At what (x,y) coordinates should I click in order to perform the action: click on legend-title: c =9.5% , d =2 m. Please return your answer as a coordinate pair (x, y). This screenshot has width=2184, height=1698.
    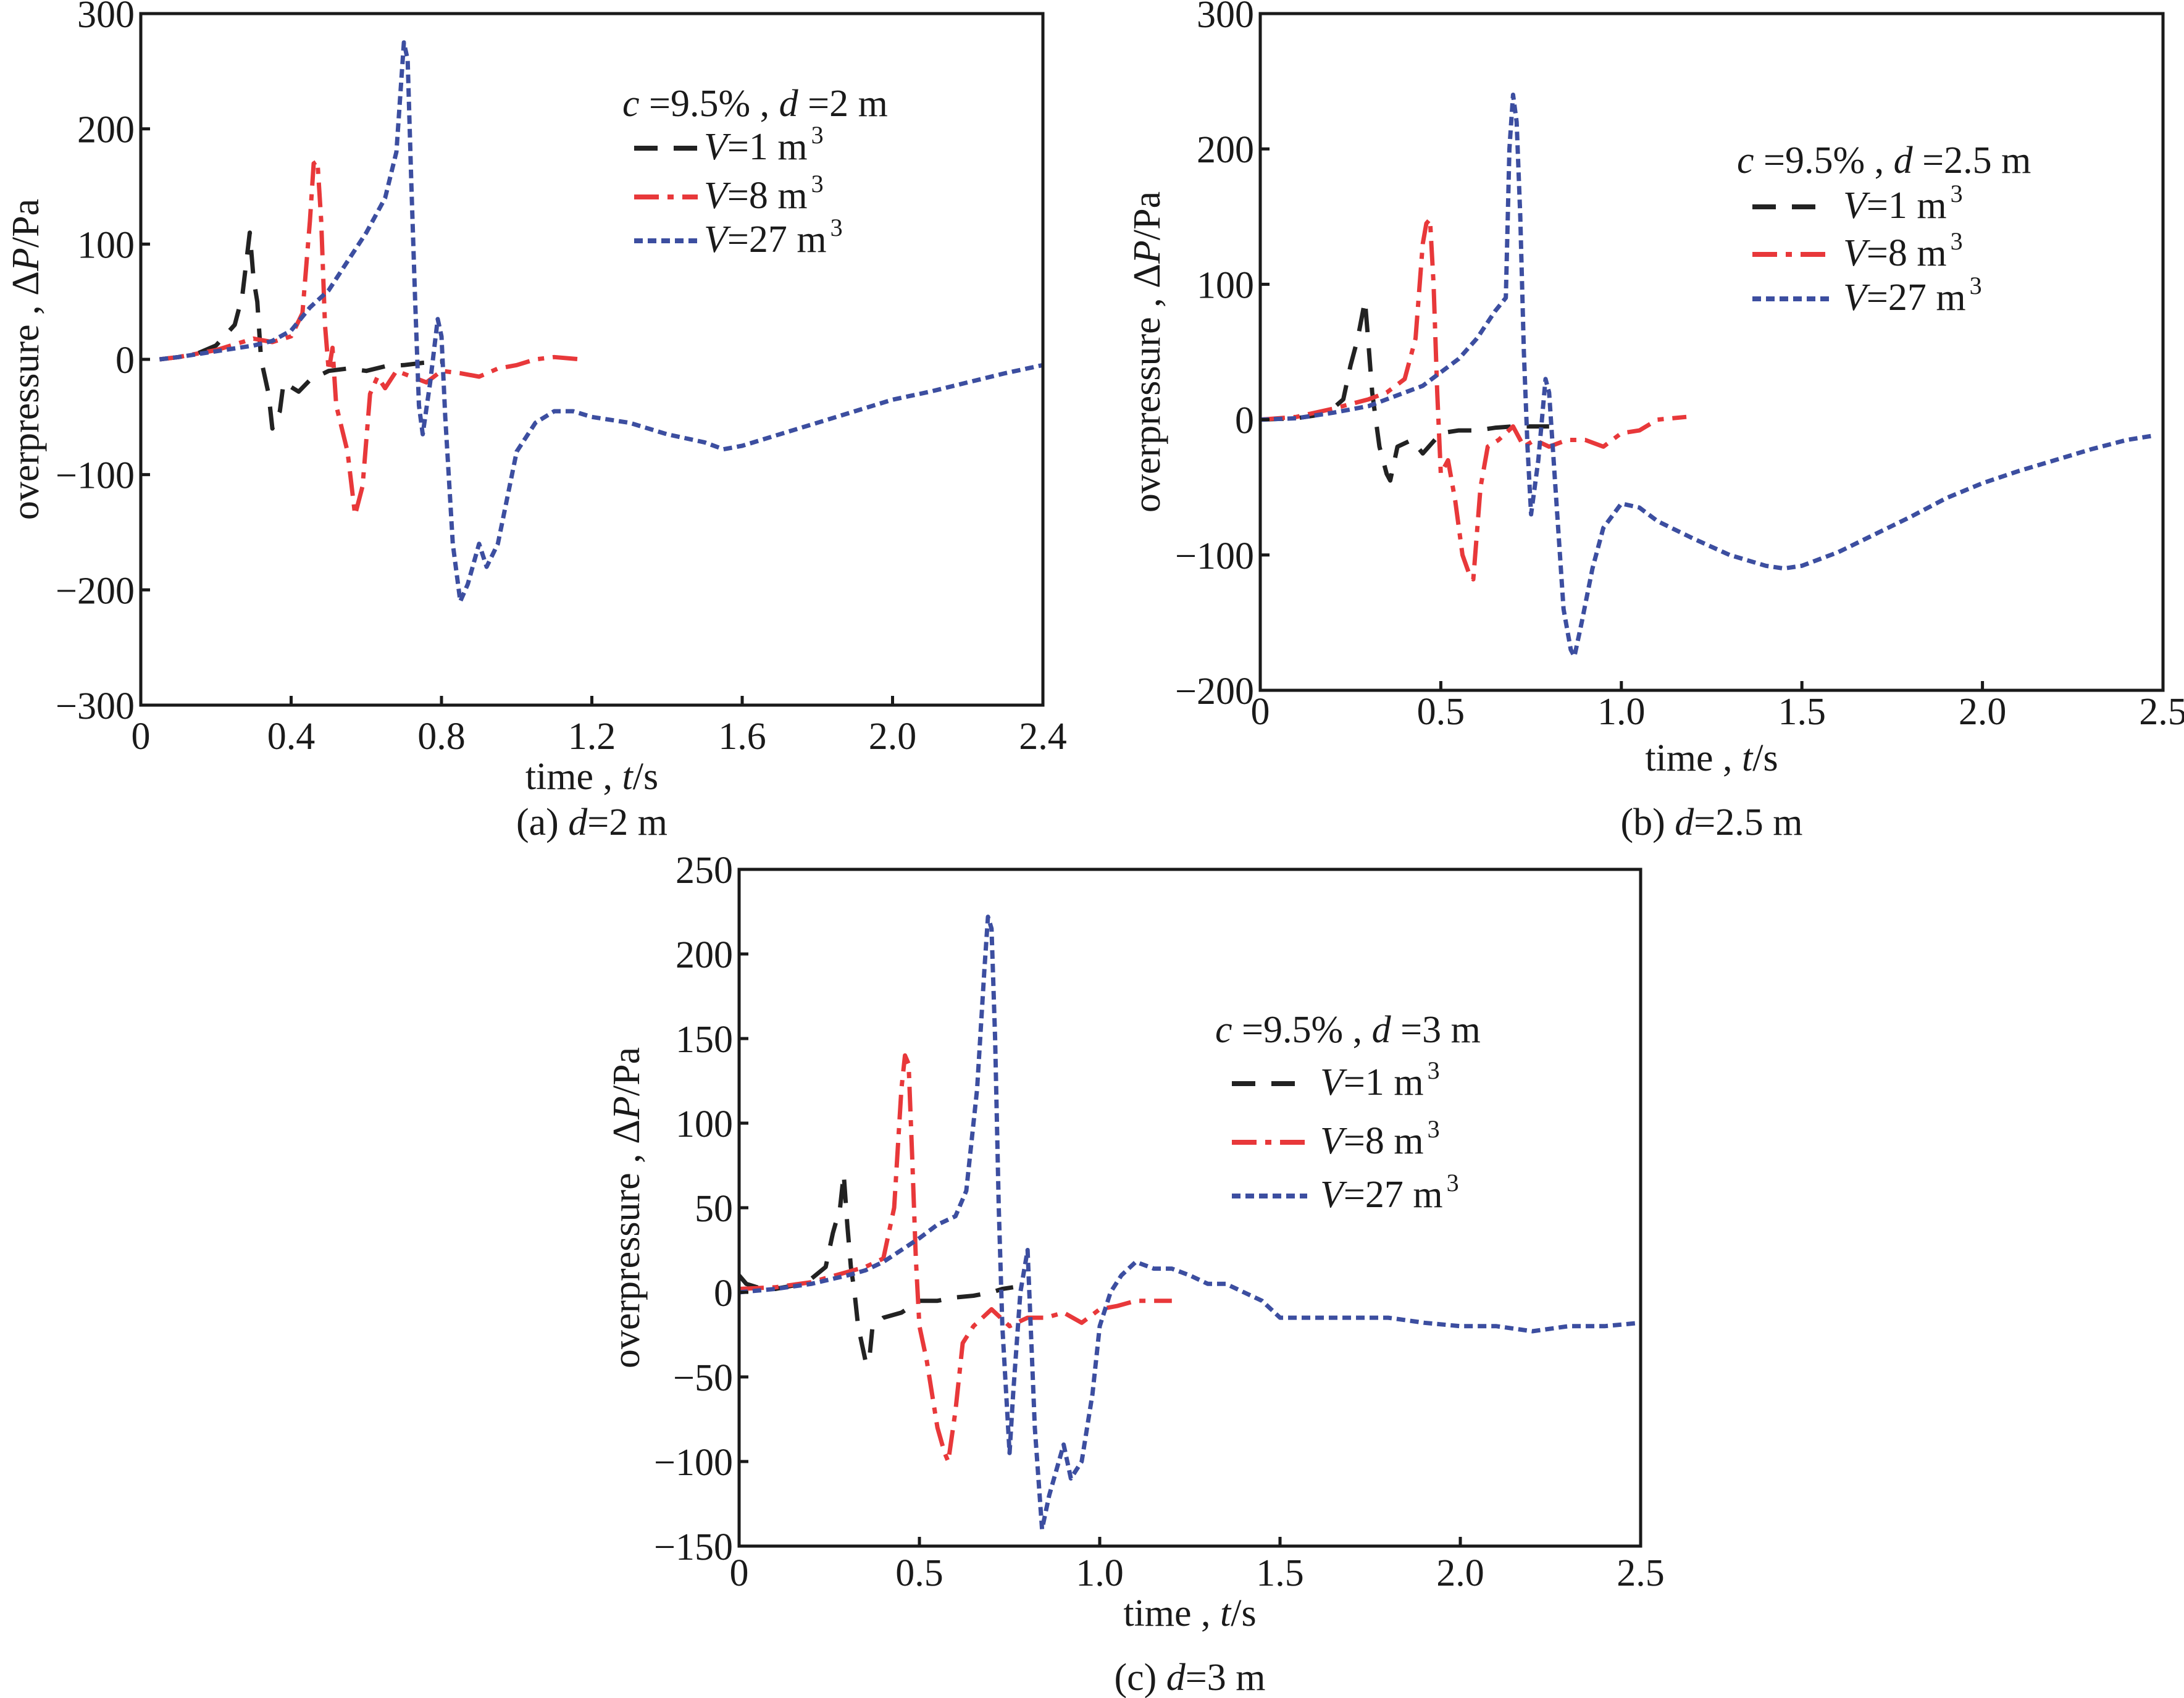
    Looking at the image, I should click on (755, 104).